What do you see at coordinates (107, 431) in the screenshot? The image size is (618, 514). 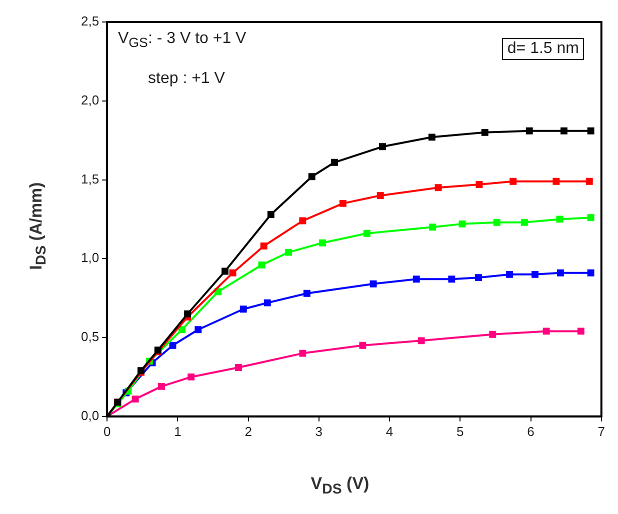 I see `x-tick-label: 0` at bounding box center [107, 431].